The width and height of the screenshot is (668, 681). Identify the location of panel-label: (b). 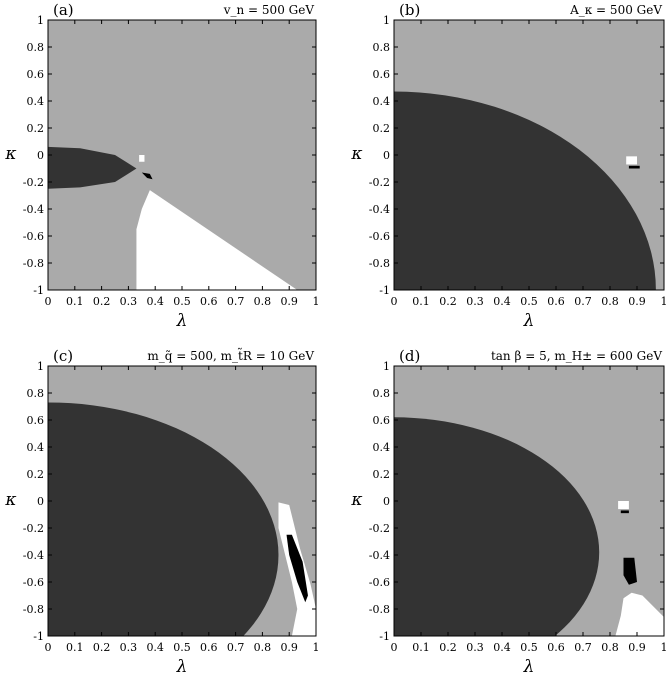
(409, 10).